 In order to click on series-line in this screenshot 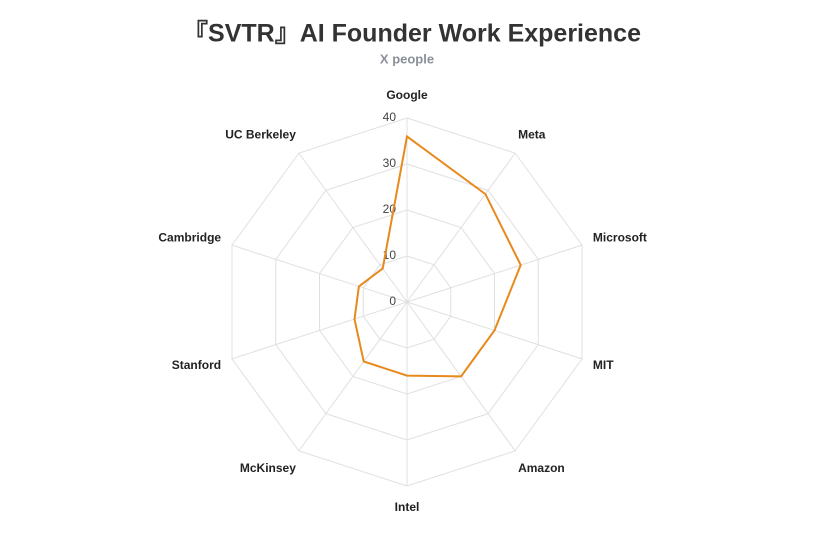, I will do `click(437, 256)`.